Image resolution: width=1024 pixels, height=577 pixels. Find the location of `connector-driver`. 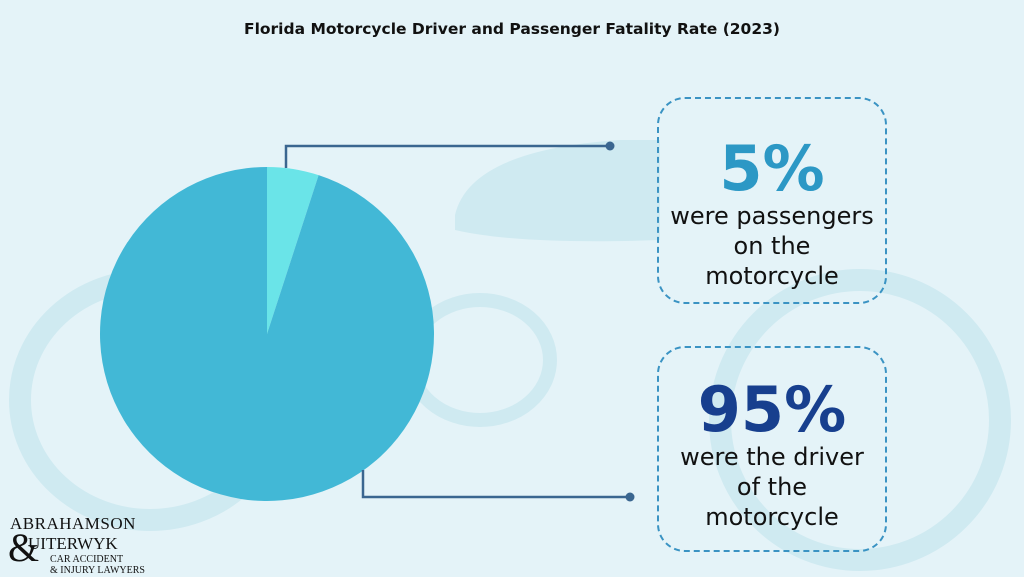

connector-driver is located at coordinates (498, 486).